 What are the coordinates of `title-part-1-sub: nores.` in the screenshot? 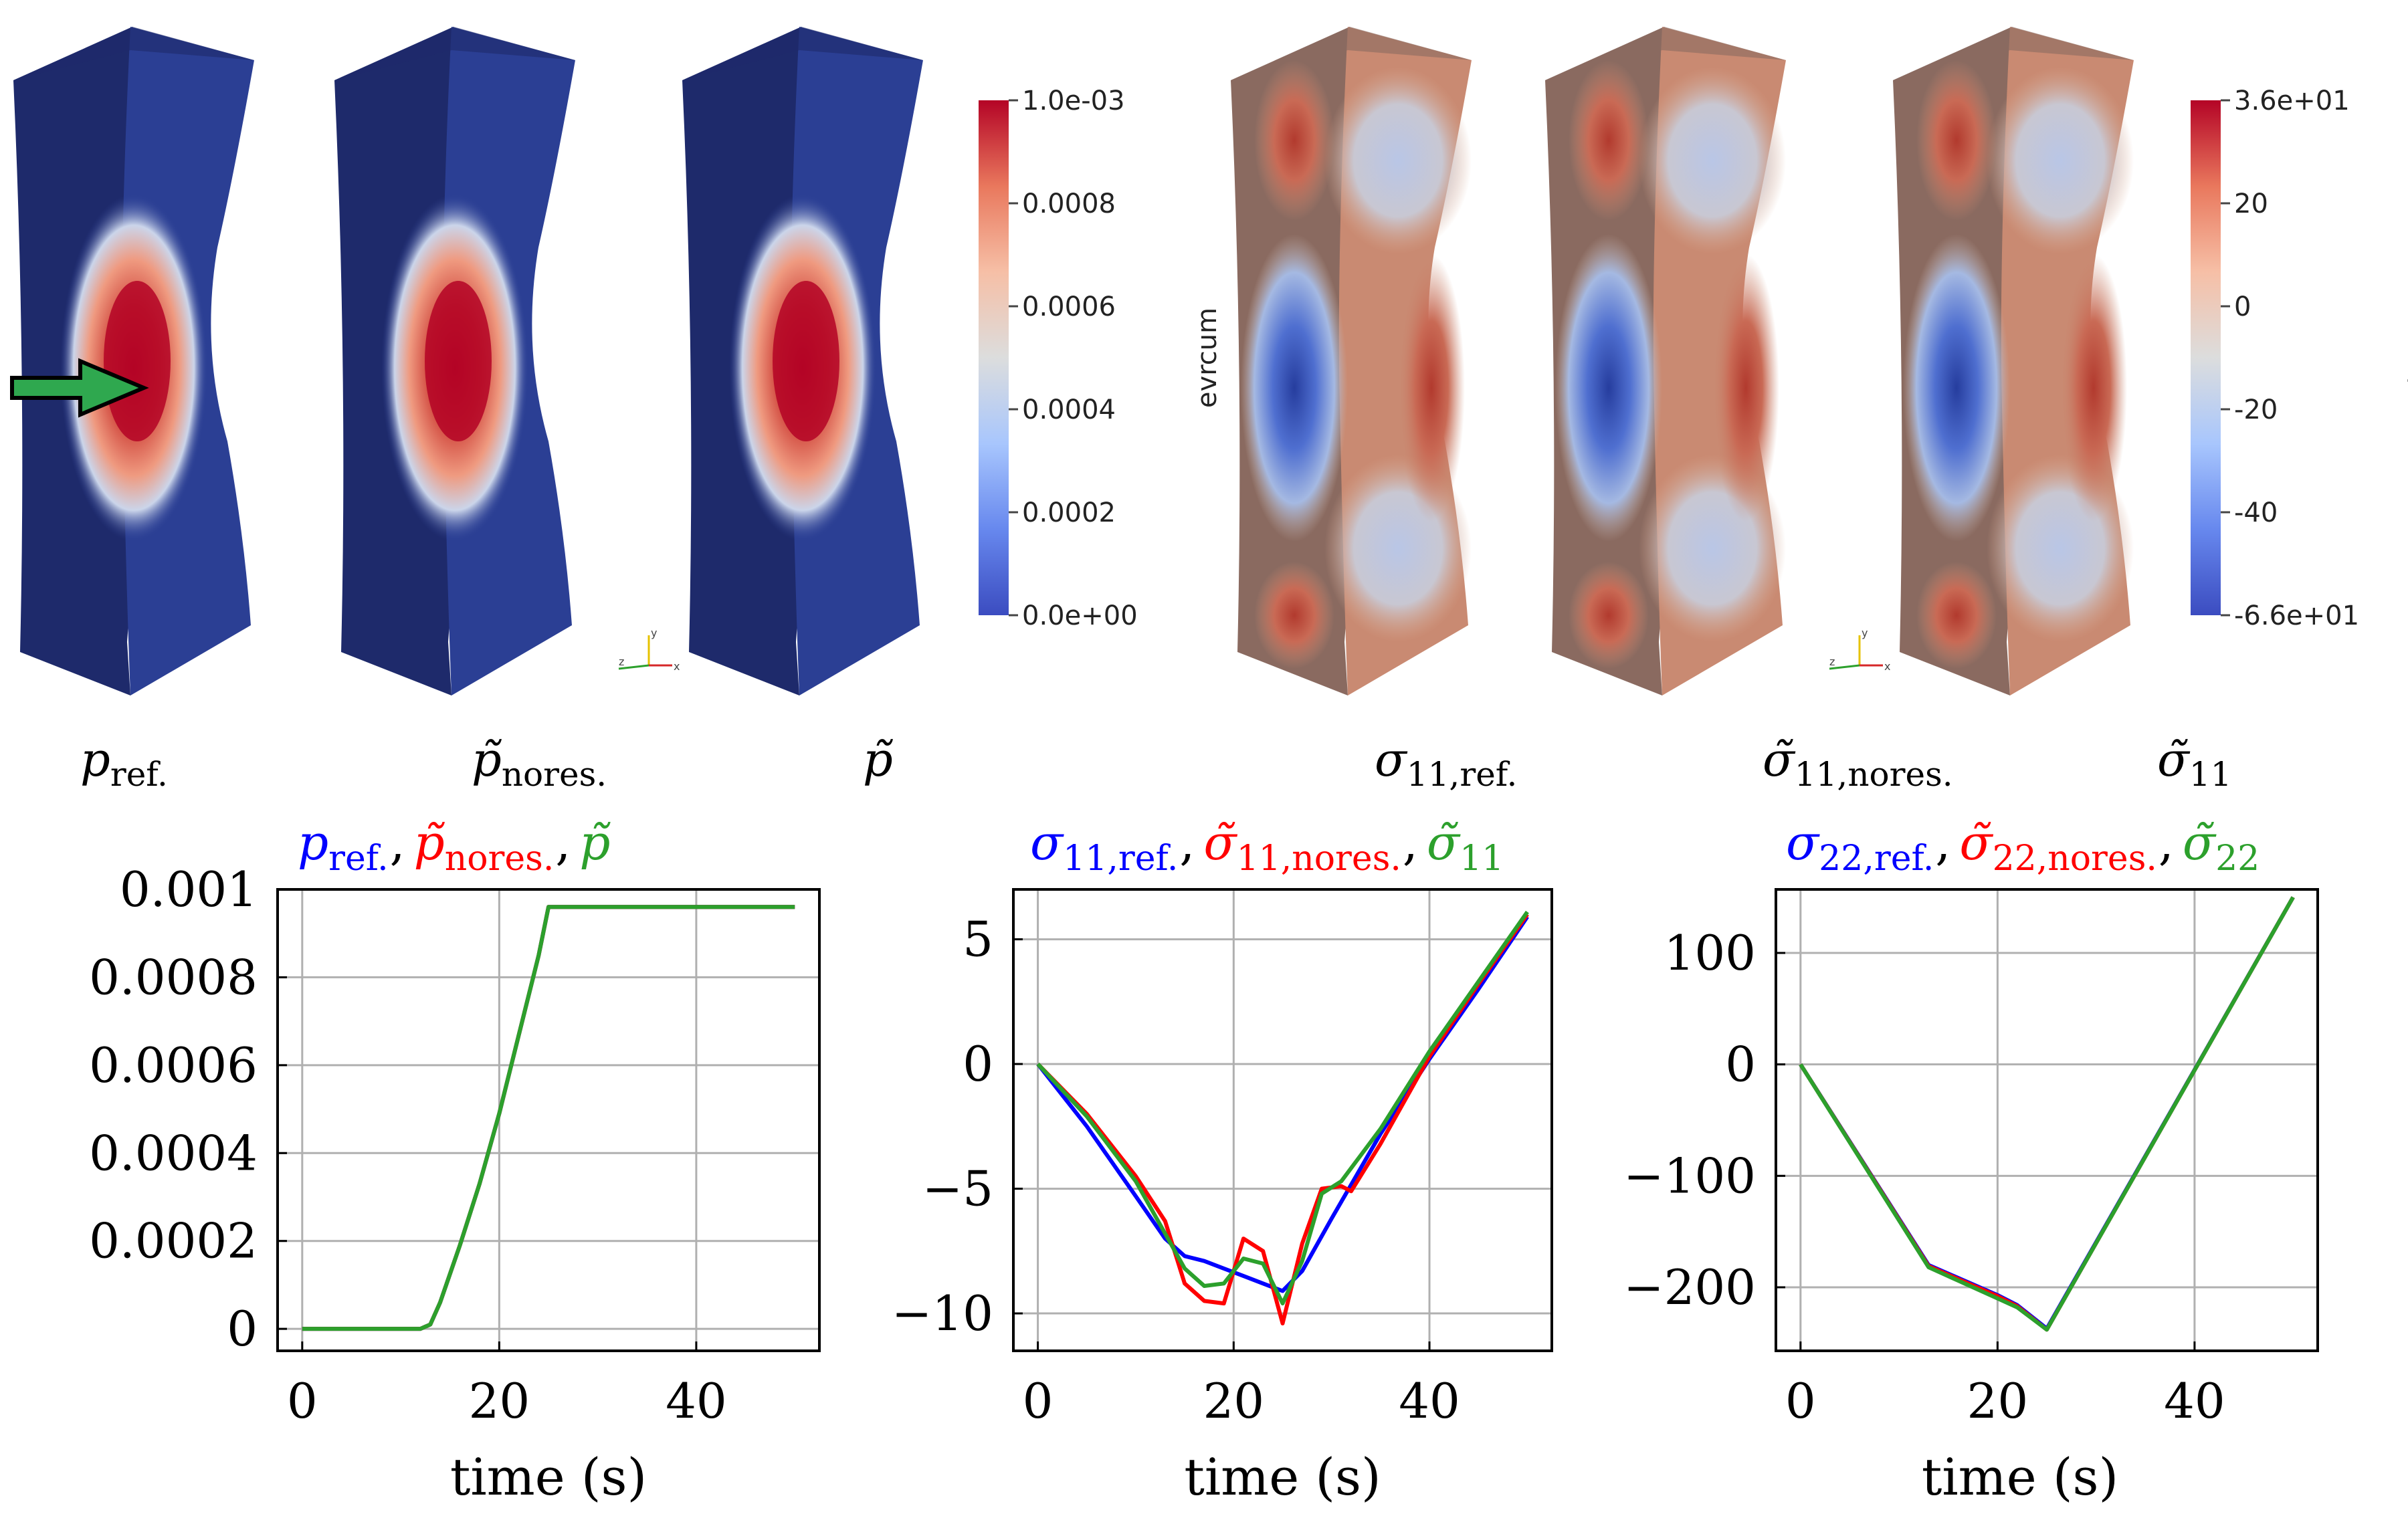 It's located at (500, 859).